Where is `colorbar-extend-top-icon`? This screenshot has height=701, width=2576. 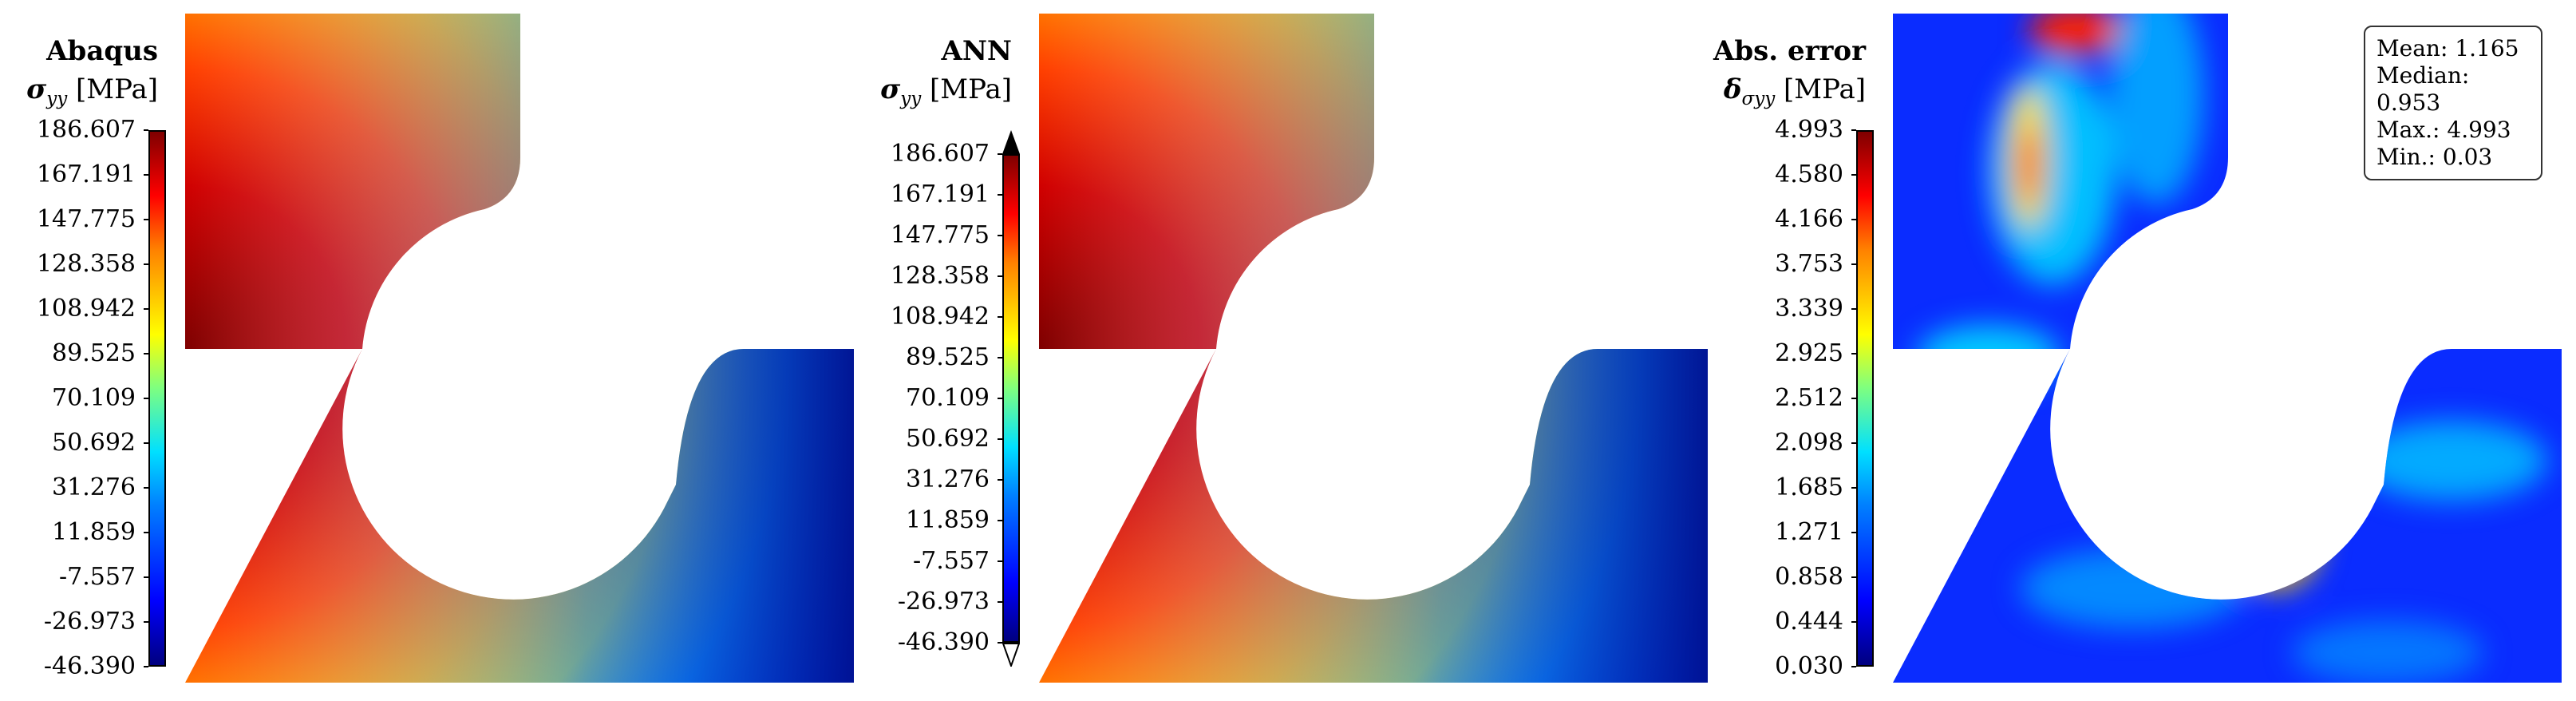
colorbar-extend-top-icon is located at coordinates (1011, 142).